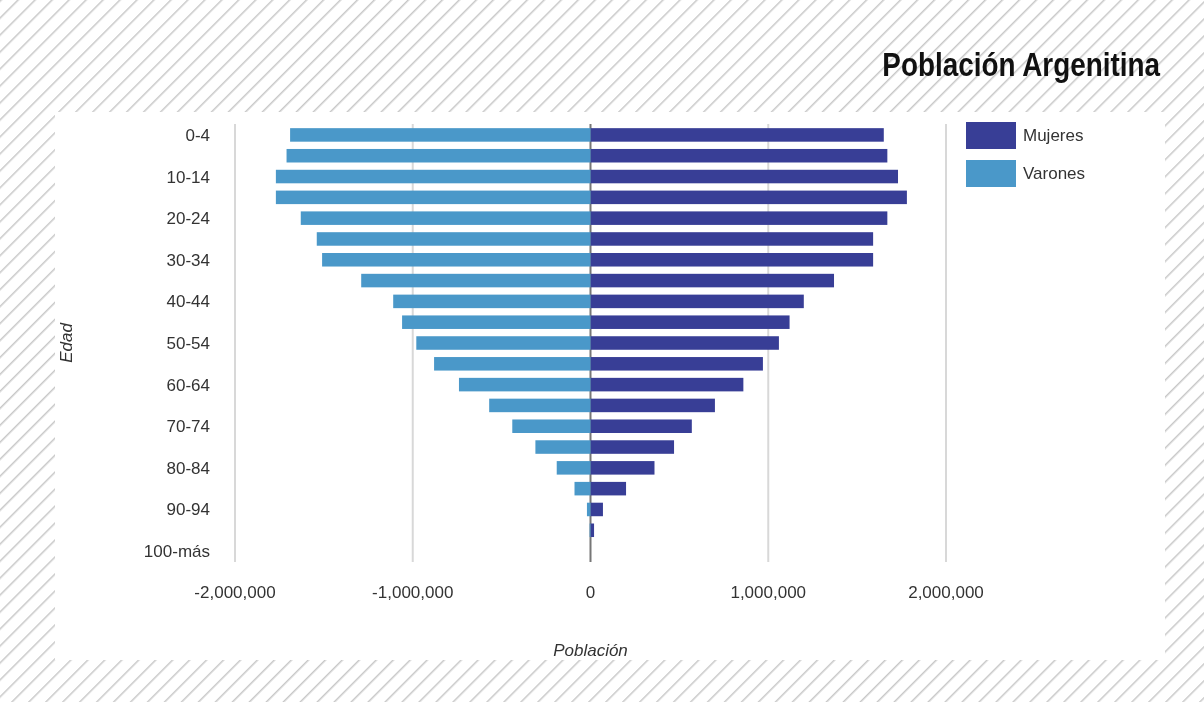  What do you see at coordinates (413, 592) in the screenshot?
I see `x-tick-label: -1,000,000` at bounding box center [413, 592].